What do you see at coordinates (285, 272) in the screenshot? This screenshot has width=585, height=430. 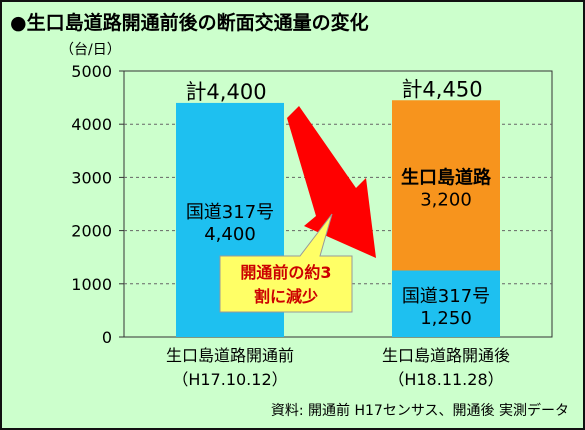 I see `callout-text-line1: 開通前の約3` at bounding box center [285, 272].